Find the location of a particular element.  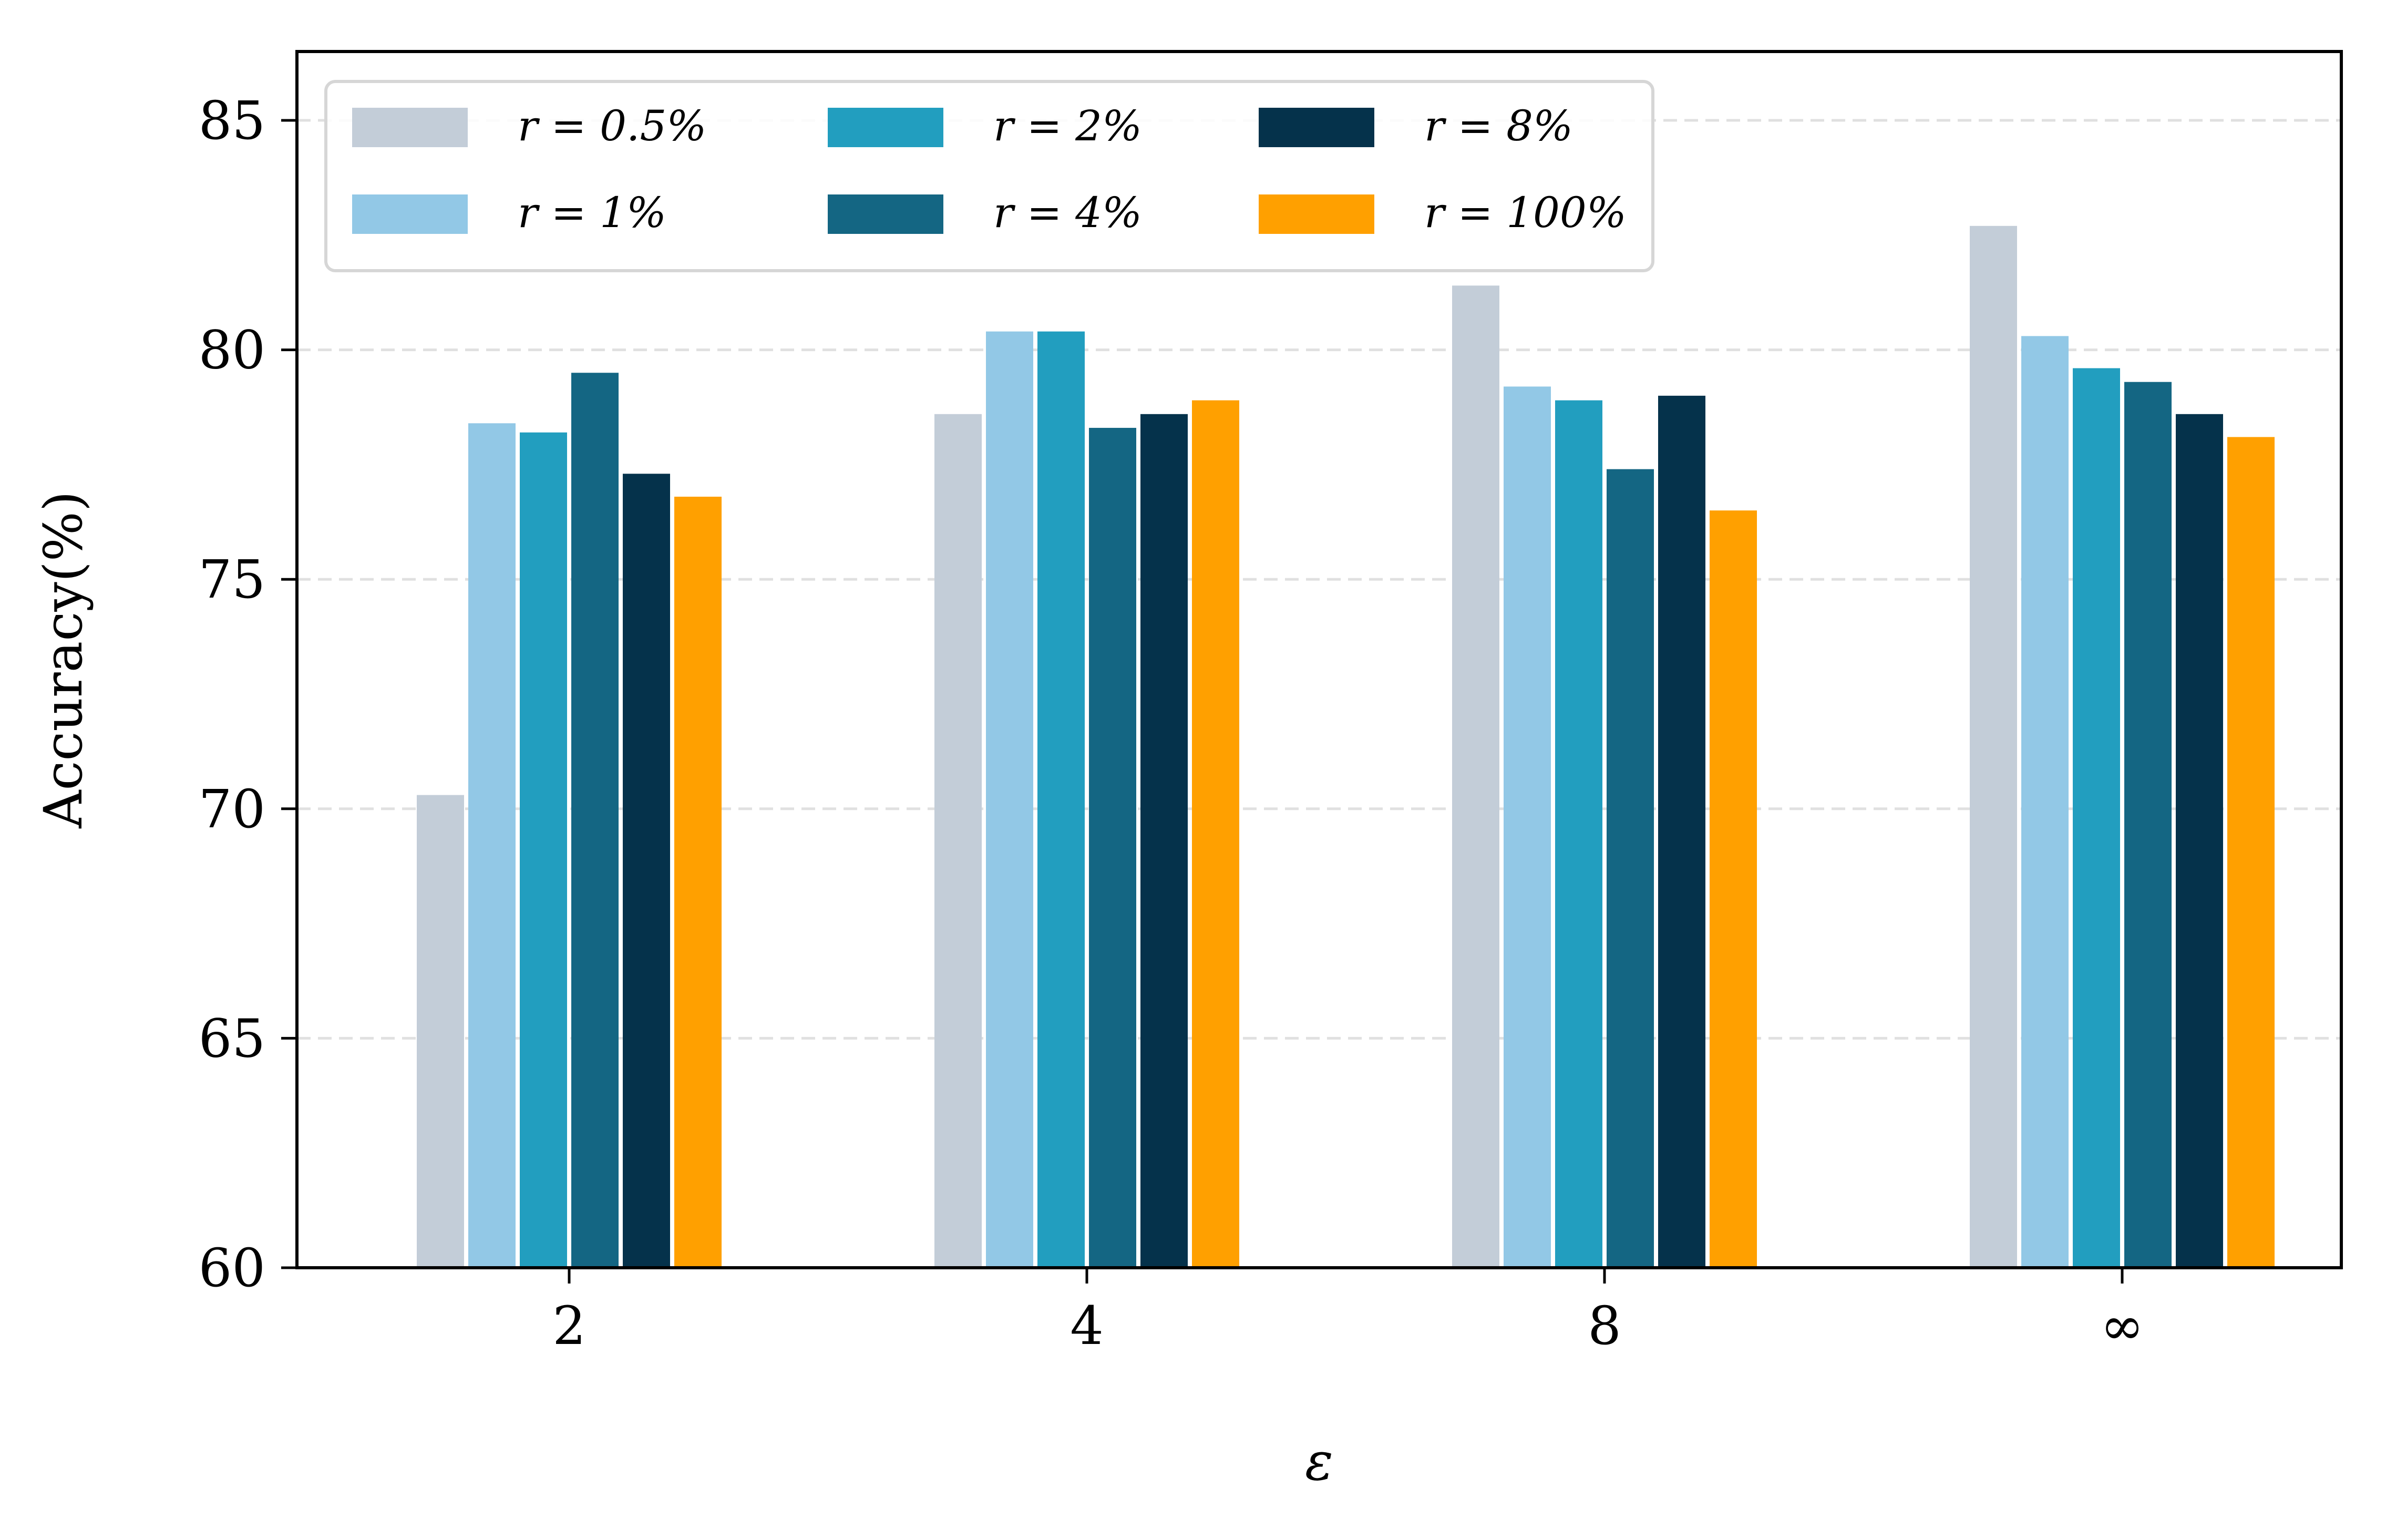

y-tick-label: 60 is located at coordinates (232, 1268).